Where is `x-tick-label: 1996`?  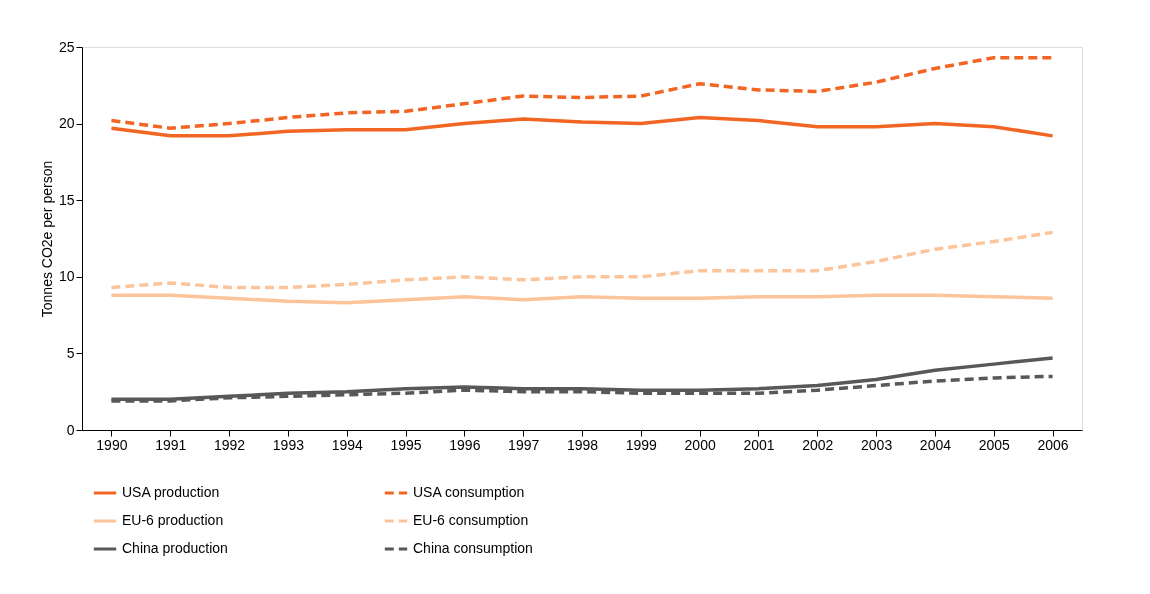
x-tick-label: 1996 is located at coordinates (465, 444).